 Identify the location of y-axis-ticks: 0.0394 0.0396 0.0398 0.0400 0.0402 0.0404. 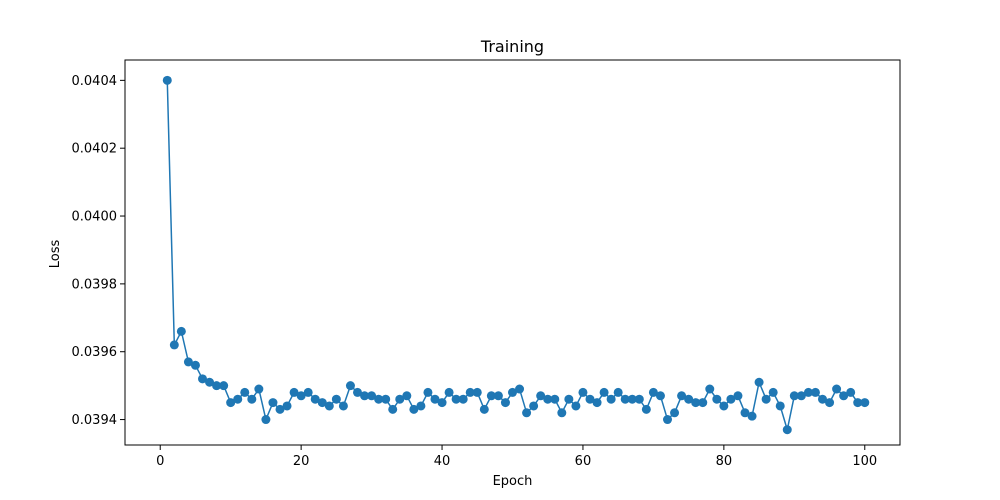
(98, 251).